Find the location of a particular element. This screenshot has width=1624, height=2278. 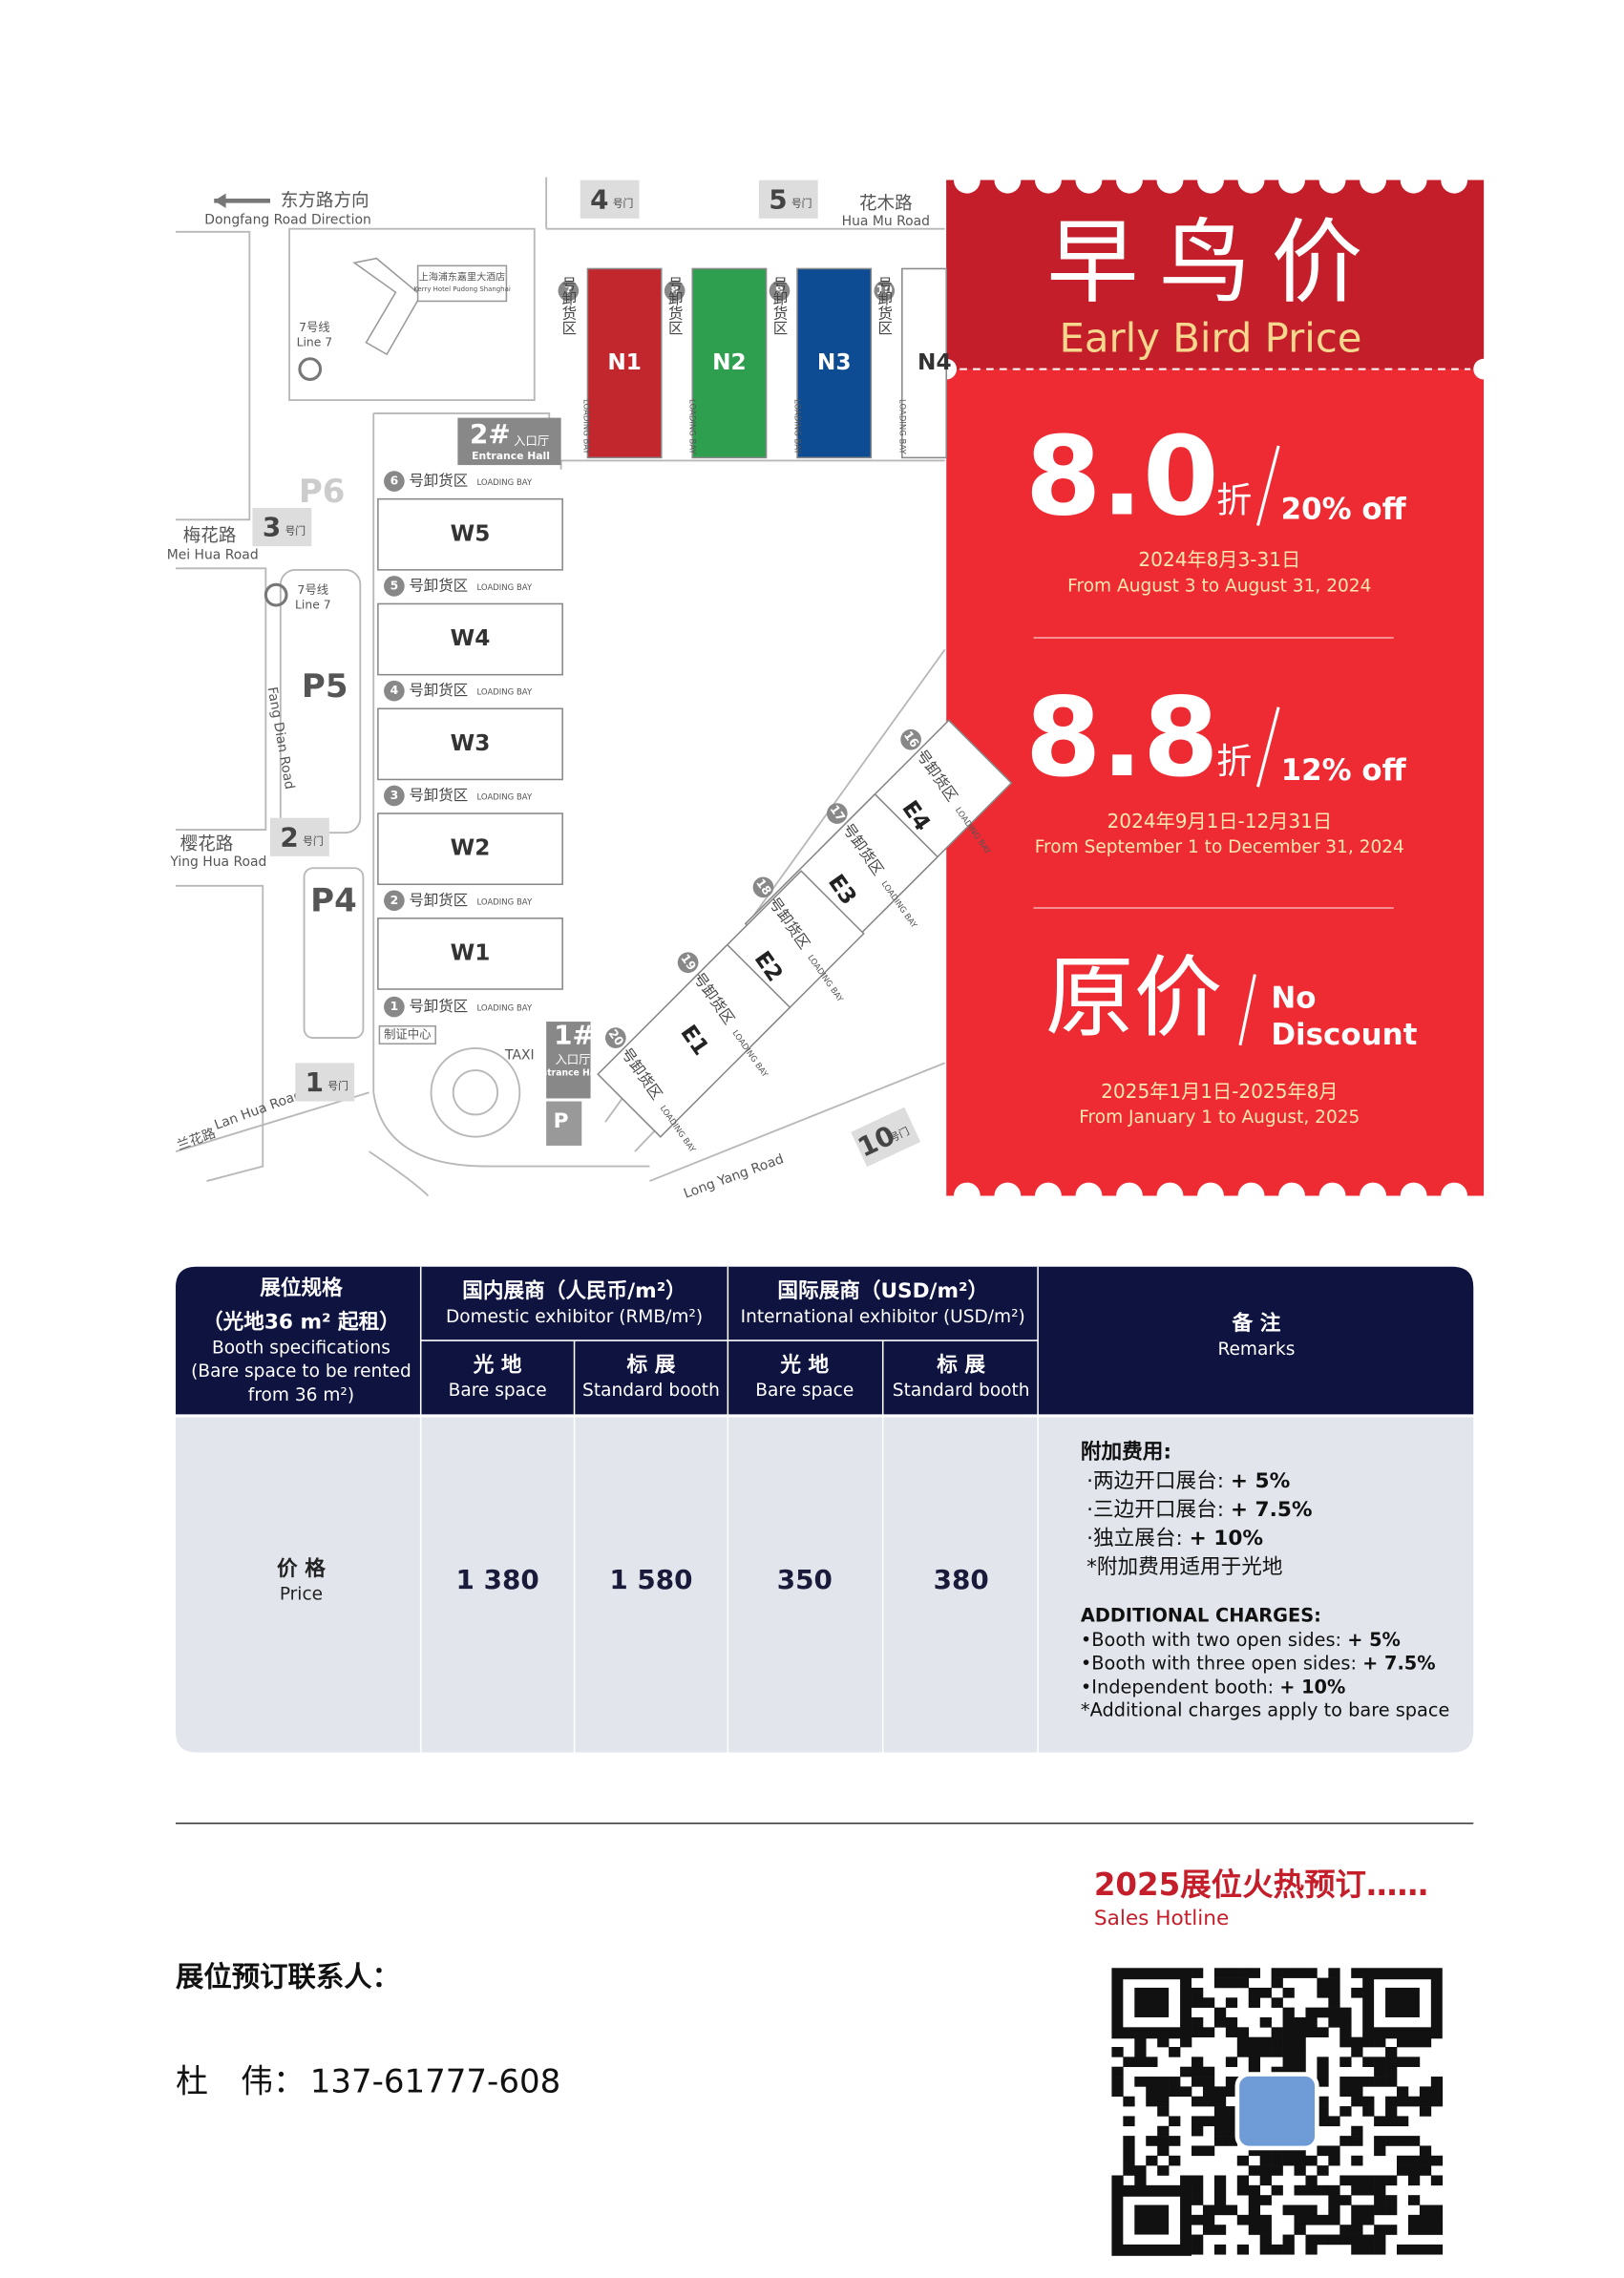

remark-label: •Independent booth: is located at coordinates (1180, 1687).